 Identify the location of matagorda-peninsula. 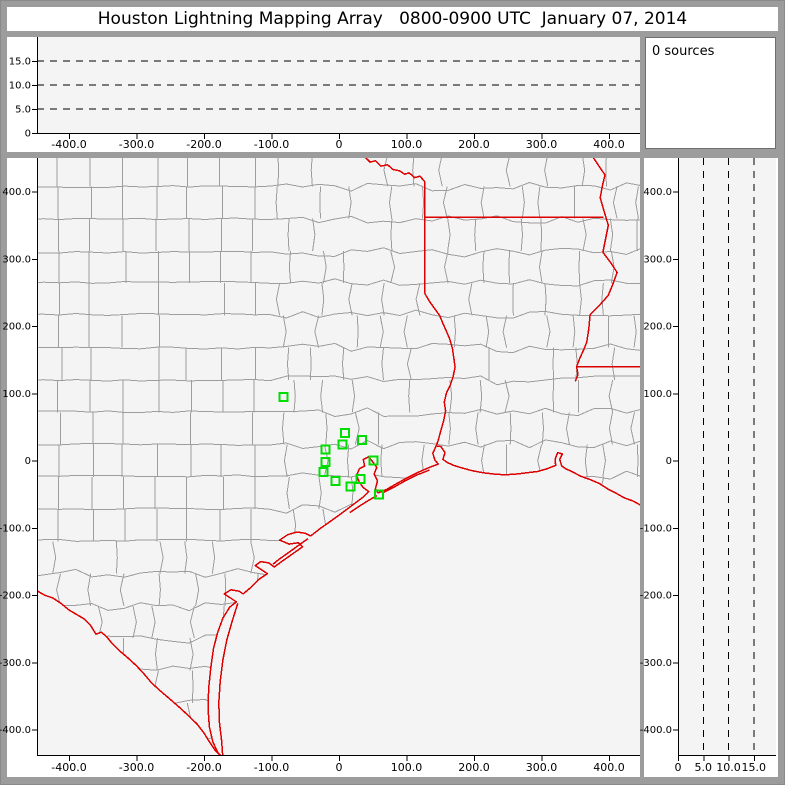
(290, 551).